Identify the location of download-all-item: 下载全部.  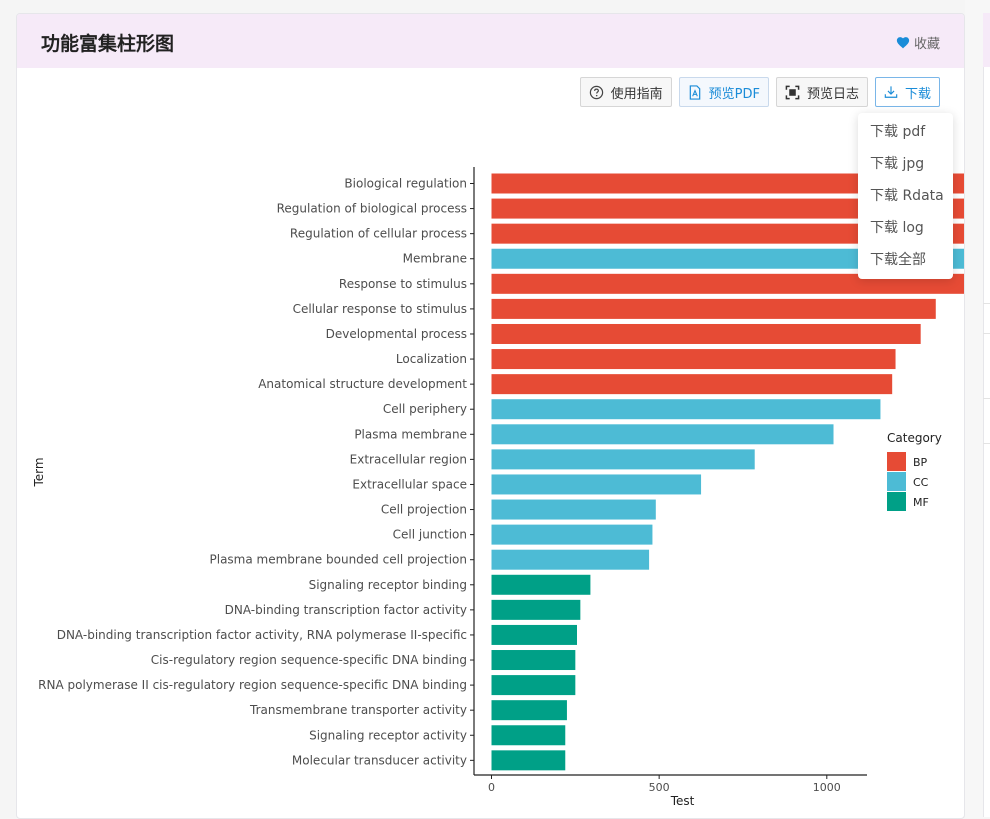
(898, 260).